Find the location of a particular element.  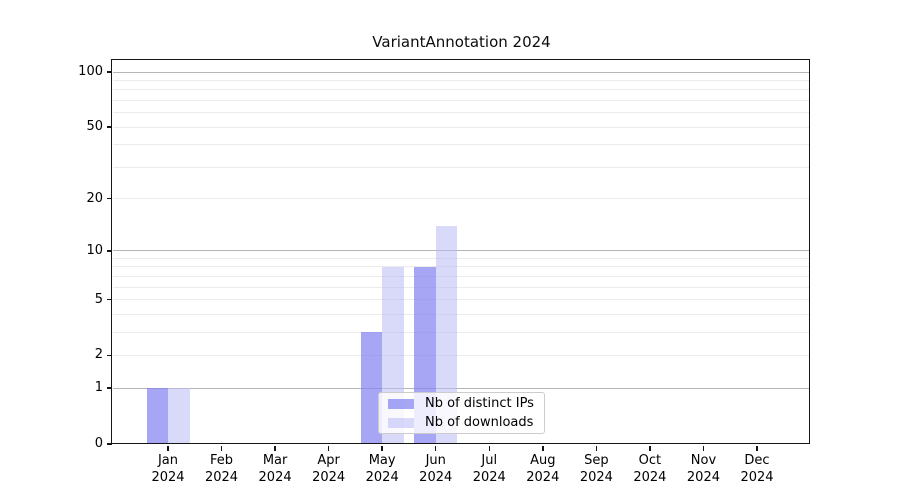

x-tick-label: Jul 2024 is located at coordinates (489, 469).